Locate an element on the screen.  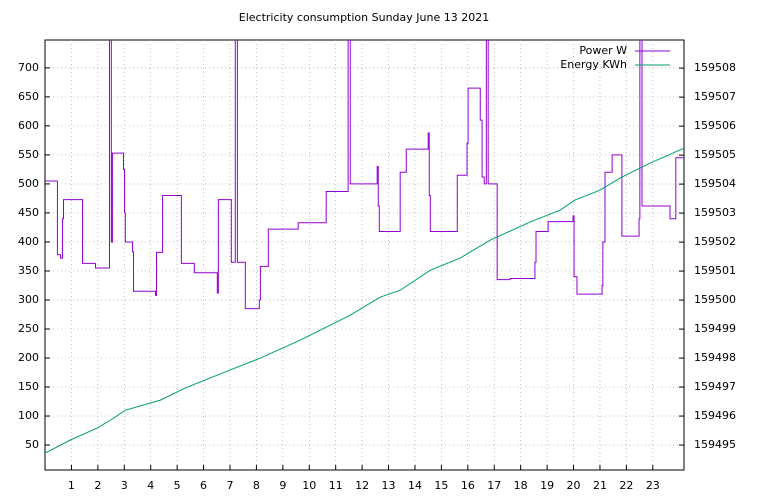
y2-tick-label: 159500 is located at coordinates (715, 299).